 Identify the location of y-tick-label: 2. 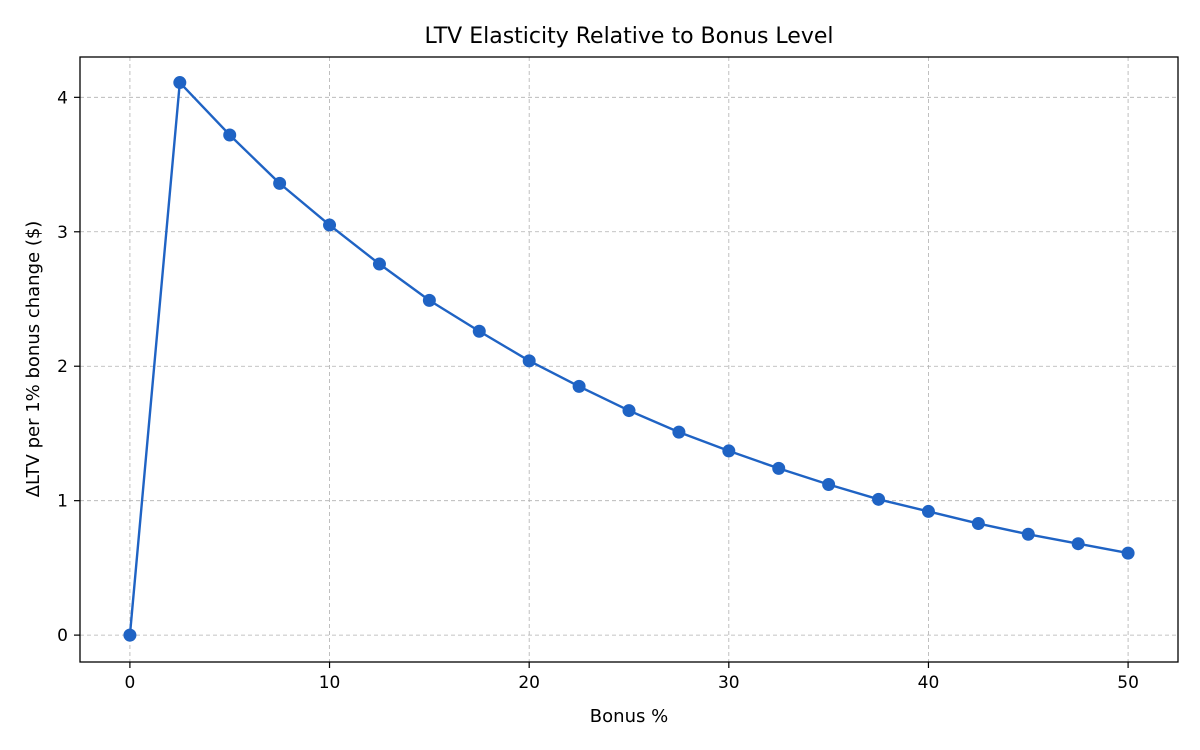
(62, 367).